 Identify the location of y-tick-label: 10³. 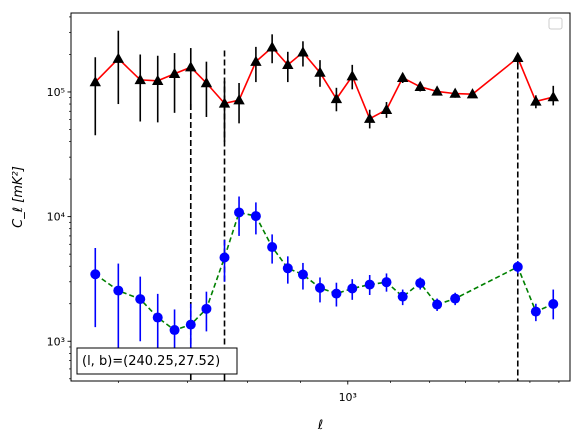
(56, 341).